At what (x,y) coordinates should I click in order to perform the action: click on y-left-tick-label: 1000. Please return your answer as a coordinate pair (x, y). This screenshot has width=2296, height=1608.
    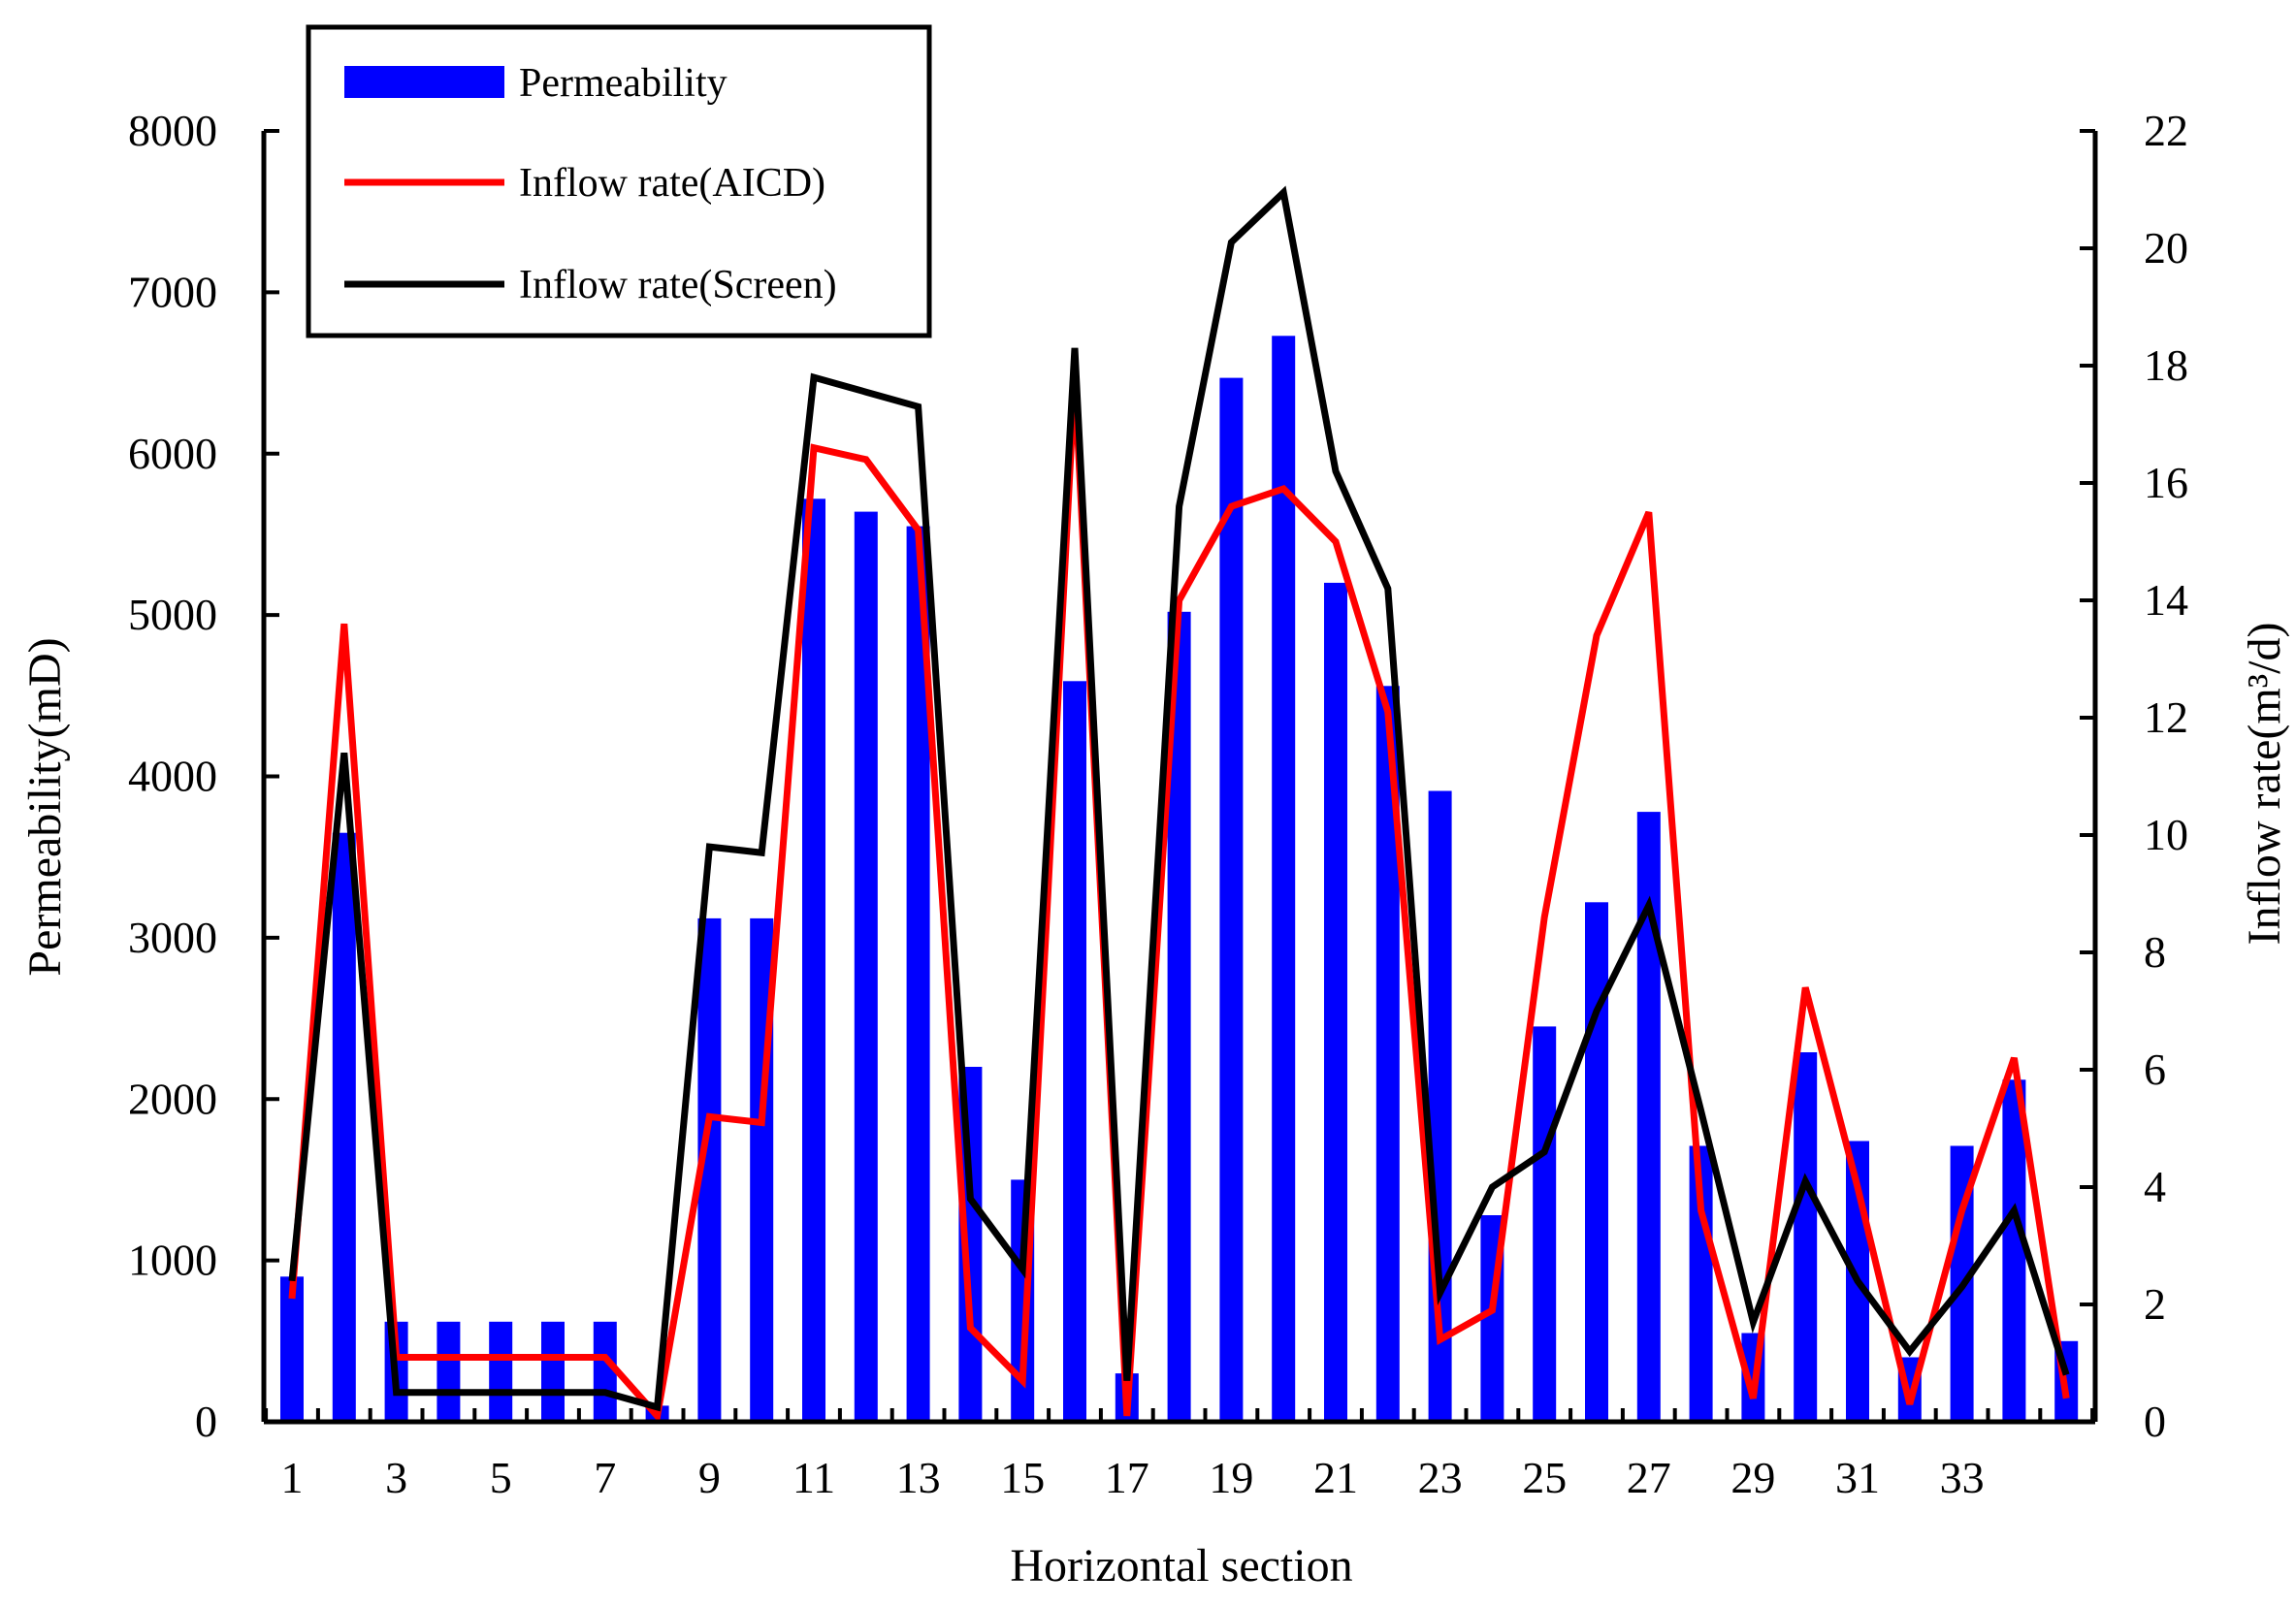
    Looking at the image, I should click on (173, 1261).